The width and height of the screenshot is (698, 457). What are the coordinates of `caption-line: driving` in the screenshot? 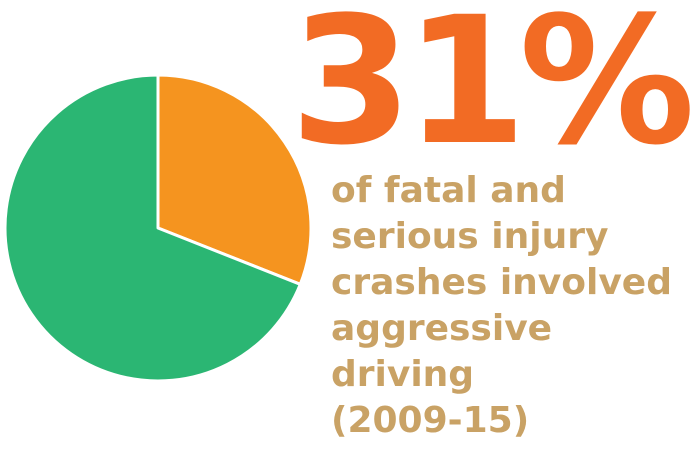 It's located at (403, 374).